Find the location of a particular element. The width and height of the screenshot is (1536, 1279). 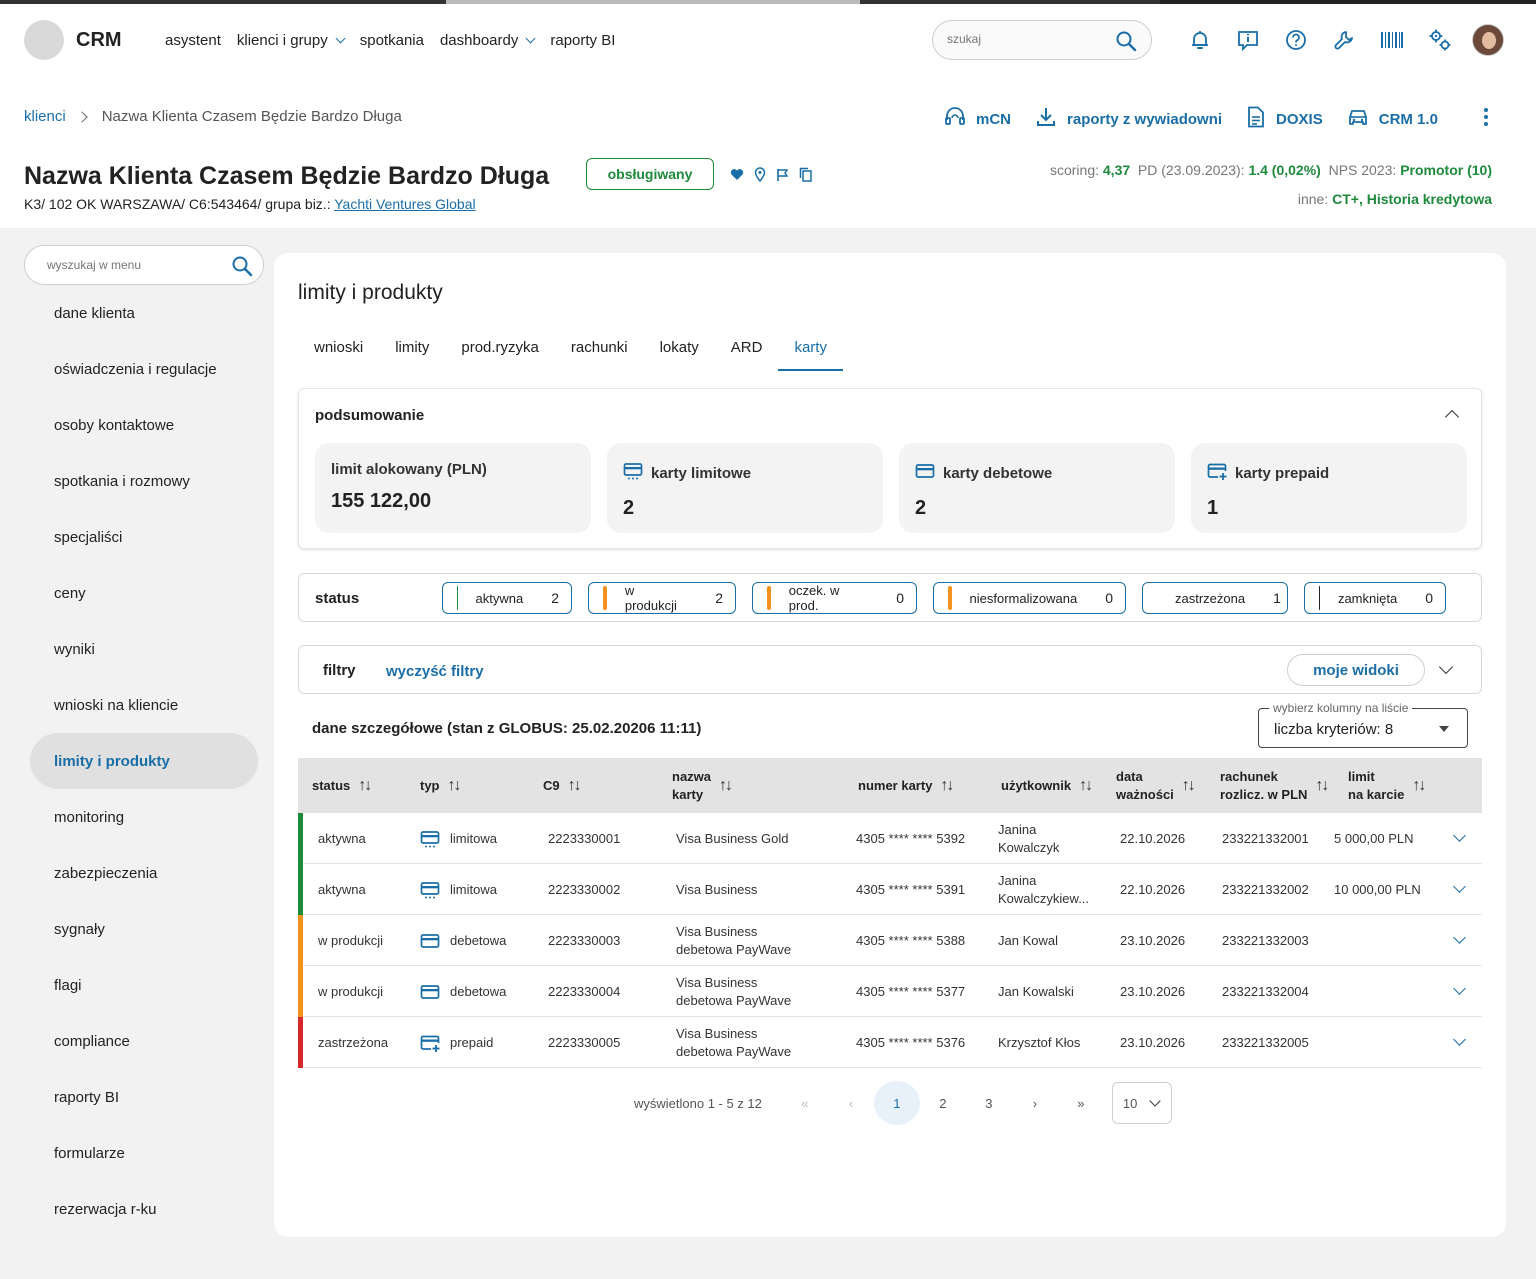

sidebar-item-monitoring: monitoring is located at coordinates (89, 817).